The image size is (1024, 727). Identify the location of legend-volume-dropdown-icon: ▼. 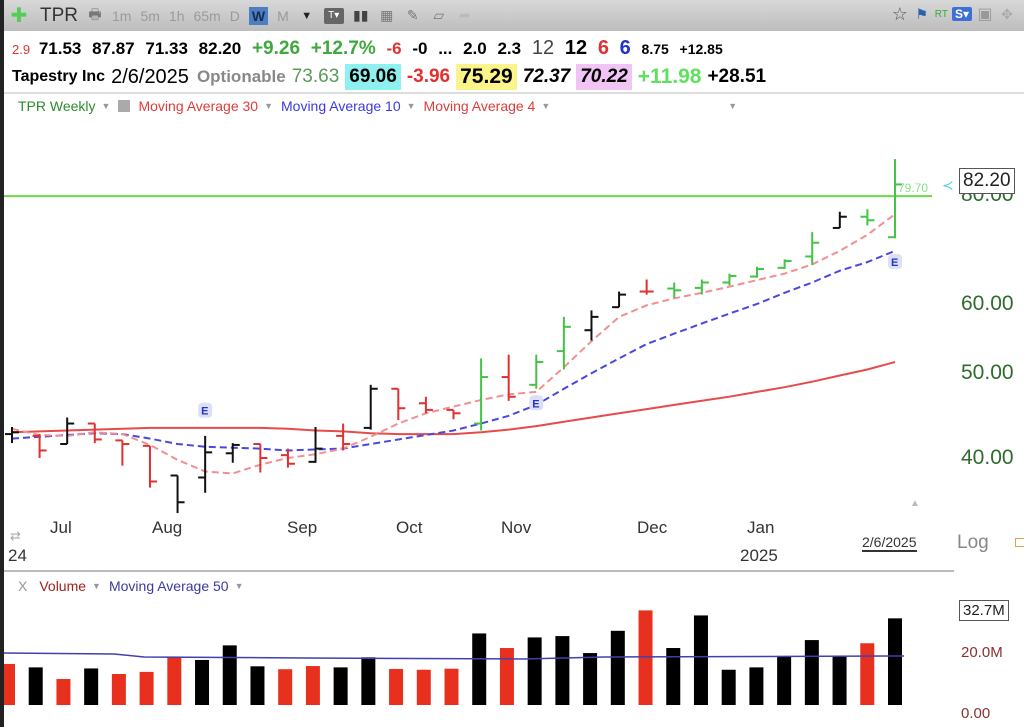
(96, 586).